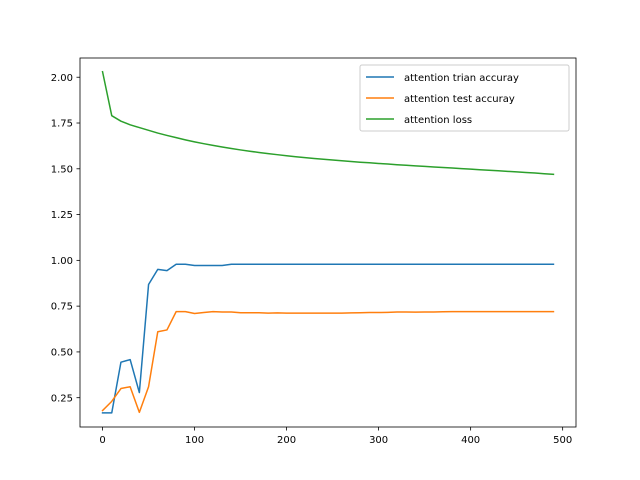 The image size is (640, 480). What do you see at coordinates (562, 440) in the screenshot?
I see `x-tick-label: 500` at bounding box center [562, 440].